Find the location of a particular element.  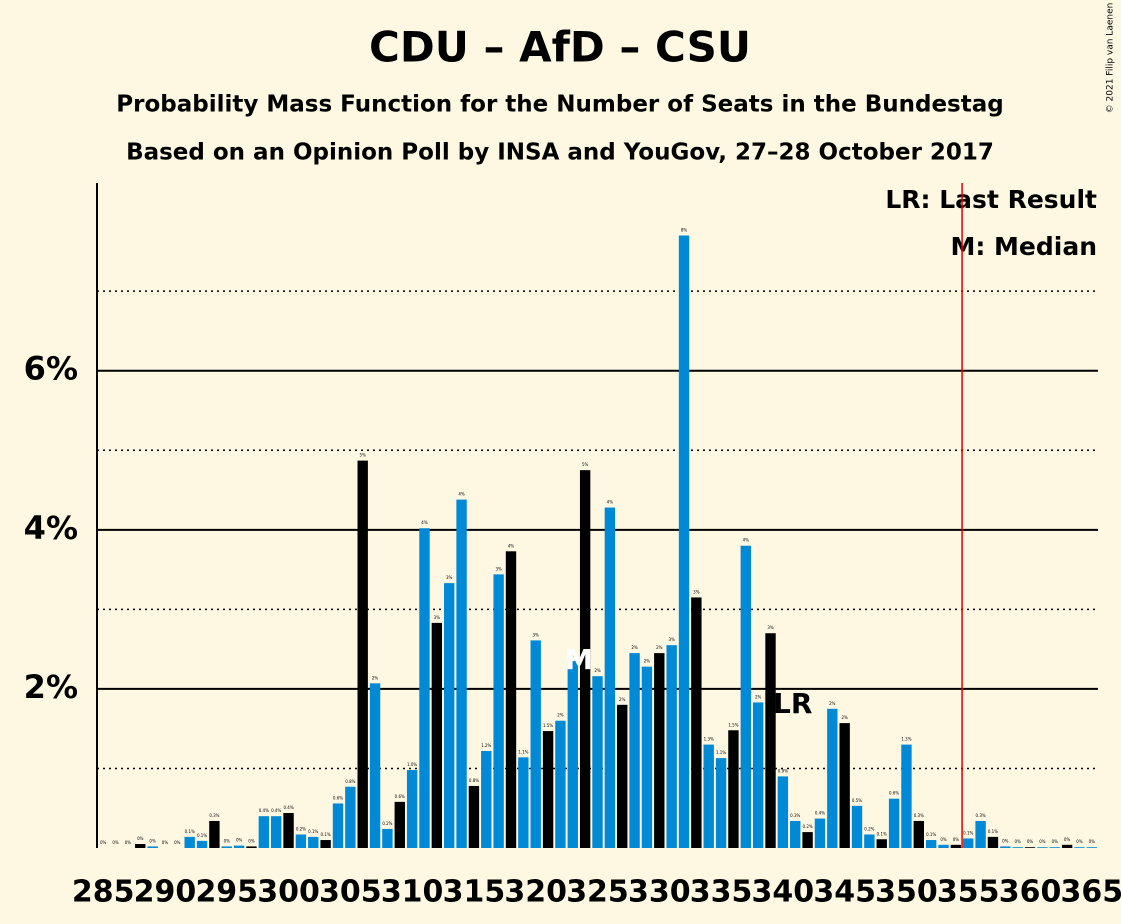

value-label: 1.1% is located at coordinates (523, 751).